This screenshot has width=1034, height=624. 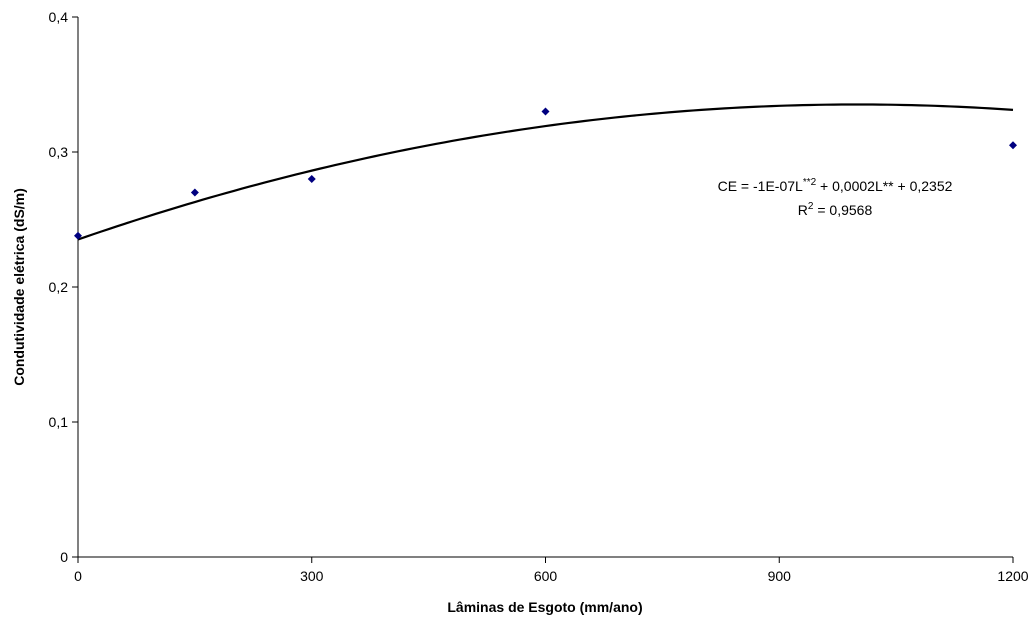 What do you see at coordinates (780, 576) in the screenshot?
I see `x-tick-label: 900` at bounding box center [780, 576].